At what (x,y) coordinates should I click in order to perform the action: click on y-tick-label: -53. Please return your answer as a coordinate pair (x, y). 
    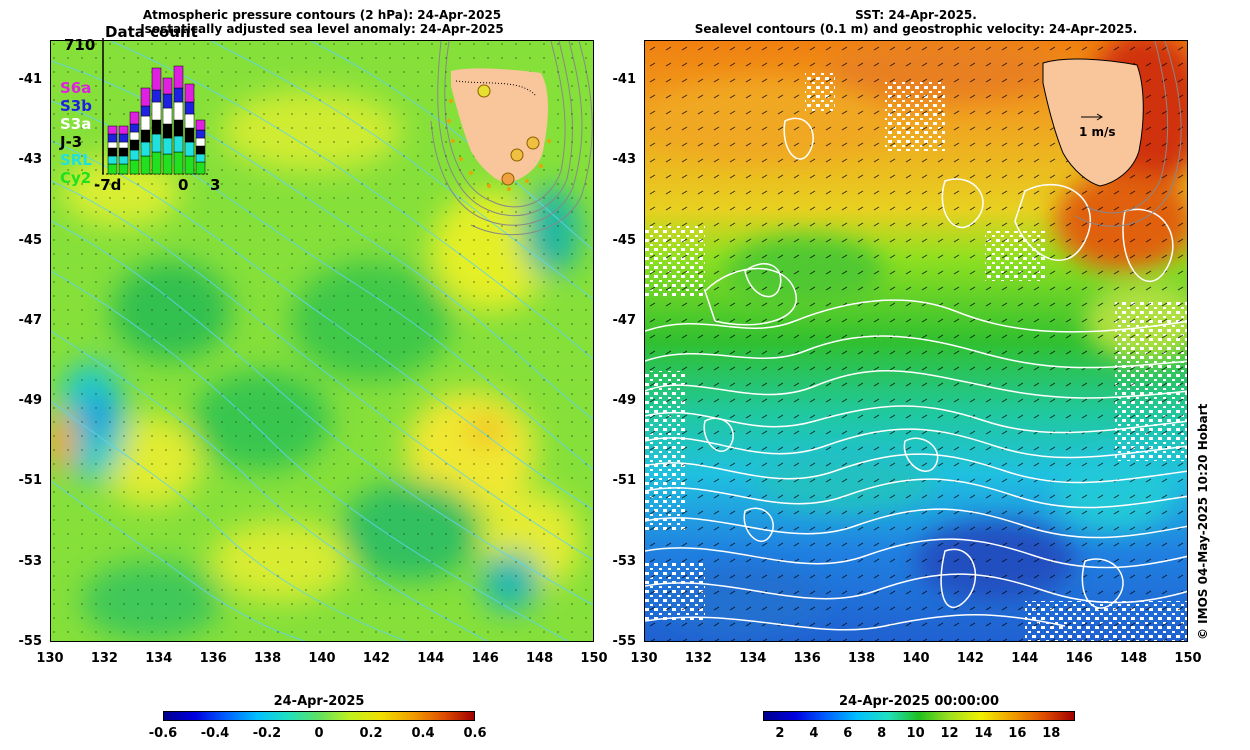
    Looking at the image, I should click on (30, 561).